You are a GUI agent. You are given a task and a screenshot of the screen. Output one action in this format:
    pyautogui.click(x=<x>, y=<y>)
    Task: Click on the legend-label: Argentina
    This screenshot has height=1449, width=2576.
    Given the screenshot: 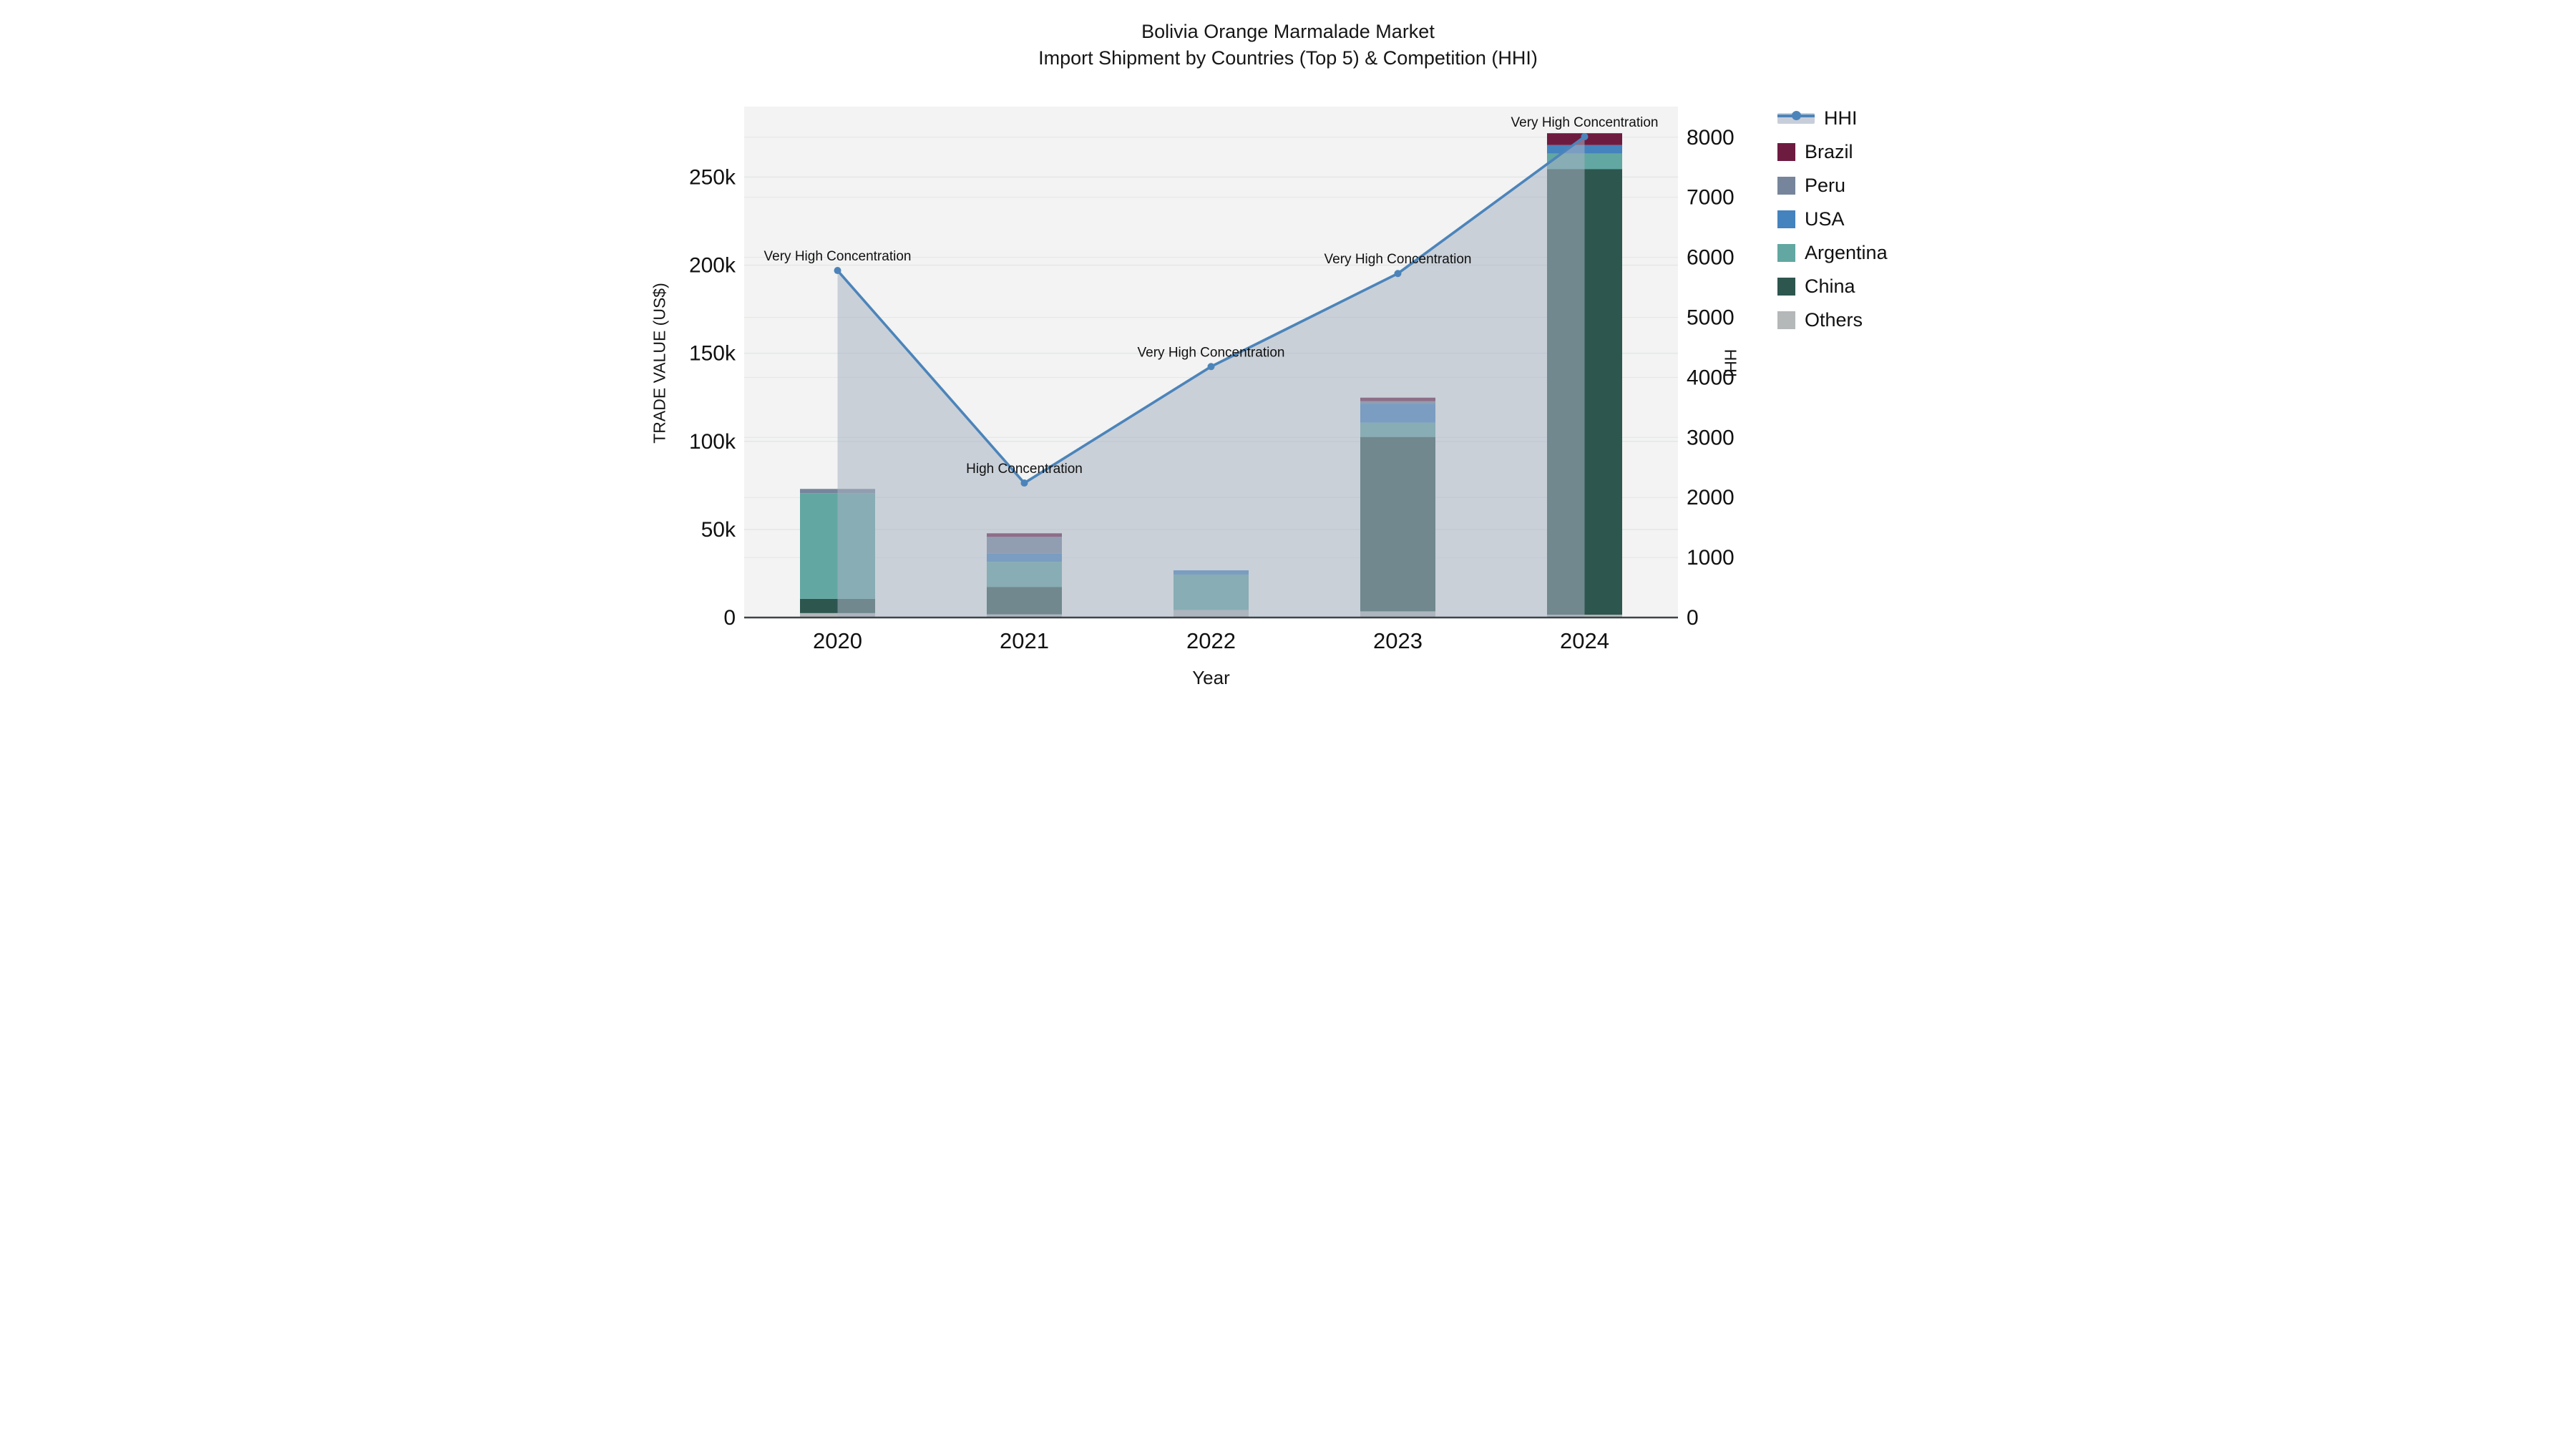 What is the action you would take?
    pyautogui.click(x=1847, y=252)
    